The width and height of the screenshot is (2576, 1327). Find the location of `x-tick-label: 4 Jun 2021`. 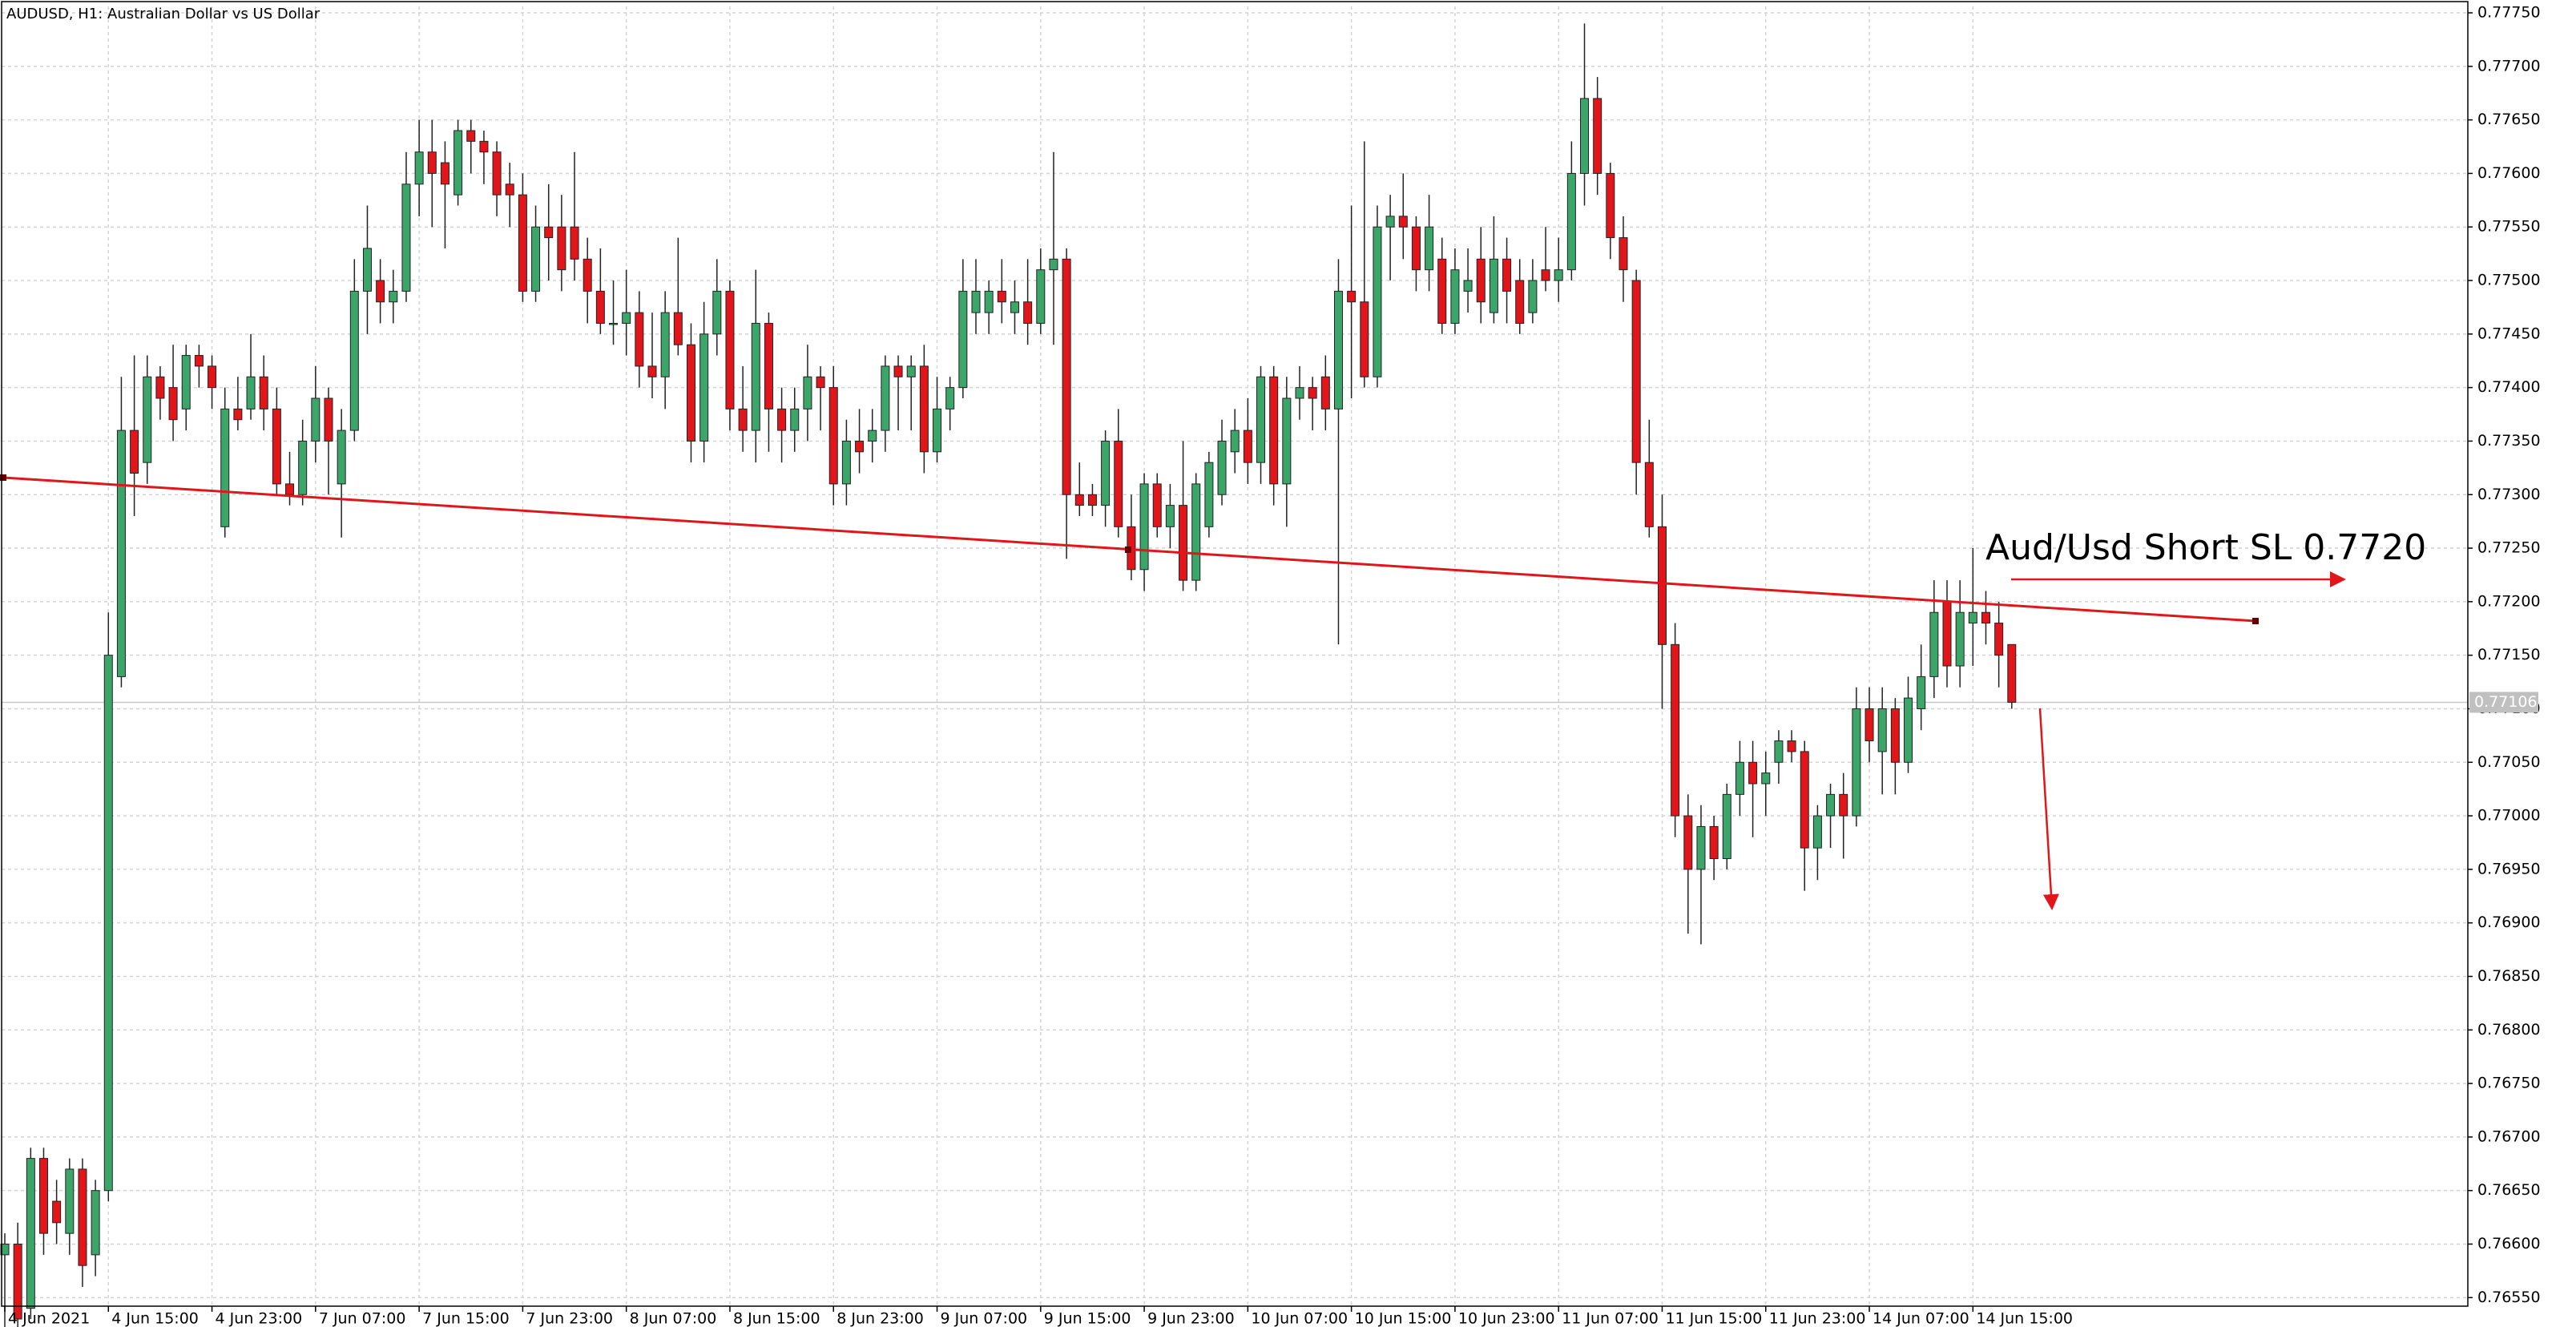

x-tick-label: 4 Jun 2021 is located at coordinates (49, 1318).